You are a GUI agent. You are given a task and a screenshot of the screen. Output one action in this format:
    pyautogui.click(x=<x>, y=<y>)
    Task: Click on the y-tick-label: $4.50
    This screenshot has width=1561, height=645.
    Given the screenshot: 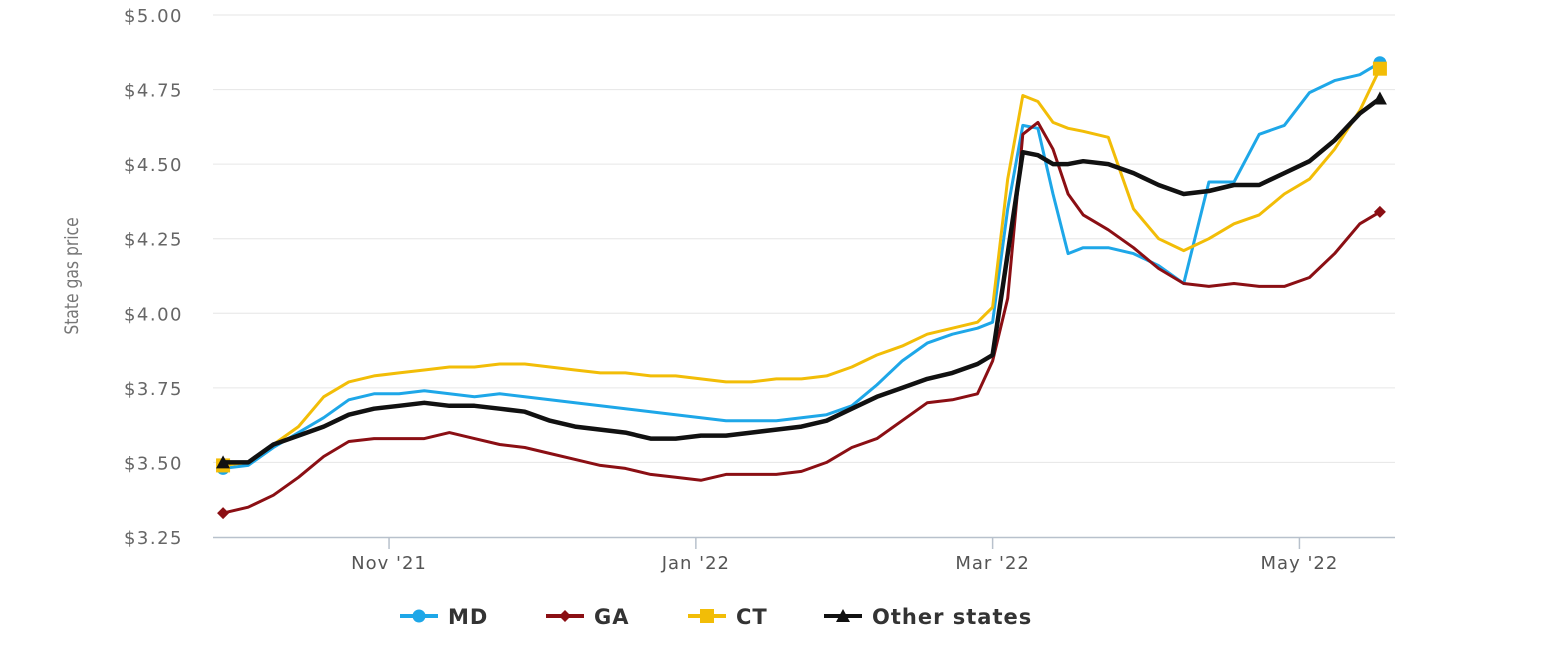 What is the action you would take?
    pyautogui.click(x=153, y=165)
    